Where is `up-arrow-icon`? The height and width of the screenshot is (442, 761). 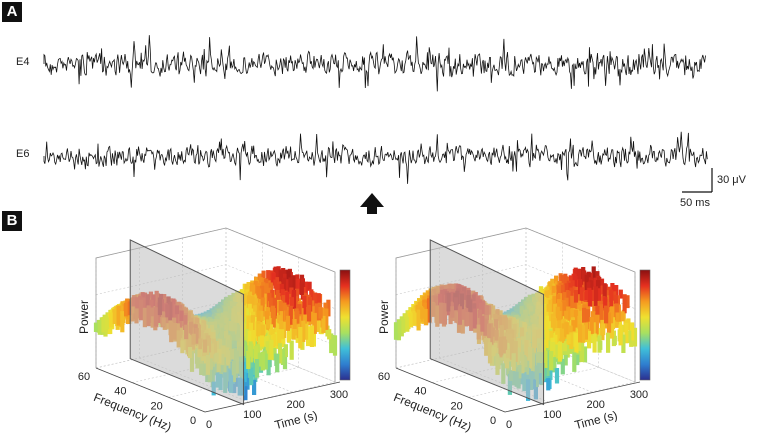
up-arrow-icon is located at coordinates (372, 203).